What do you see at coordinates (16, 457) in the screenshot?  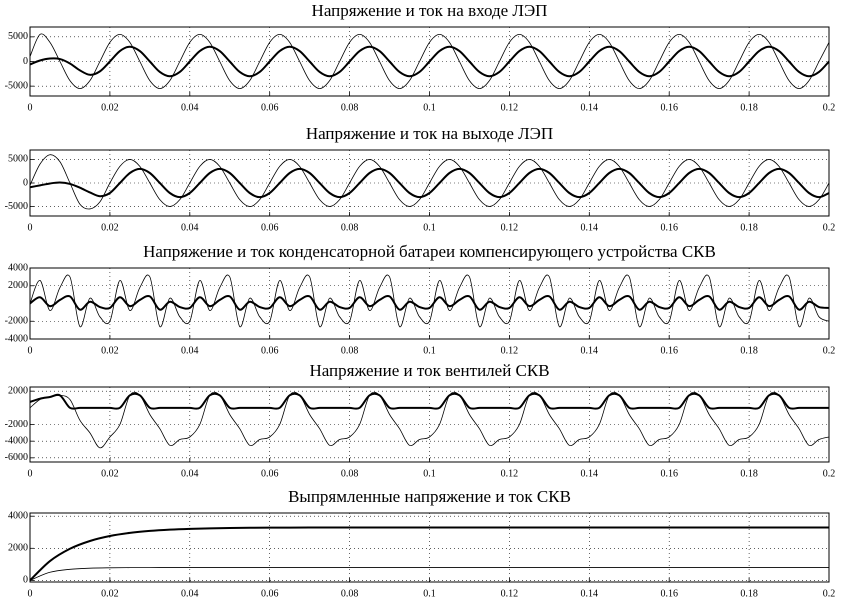 I see `y-tick-label: -6000` at bounding box center [16, 457].